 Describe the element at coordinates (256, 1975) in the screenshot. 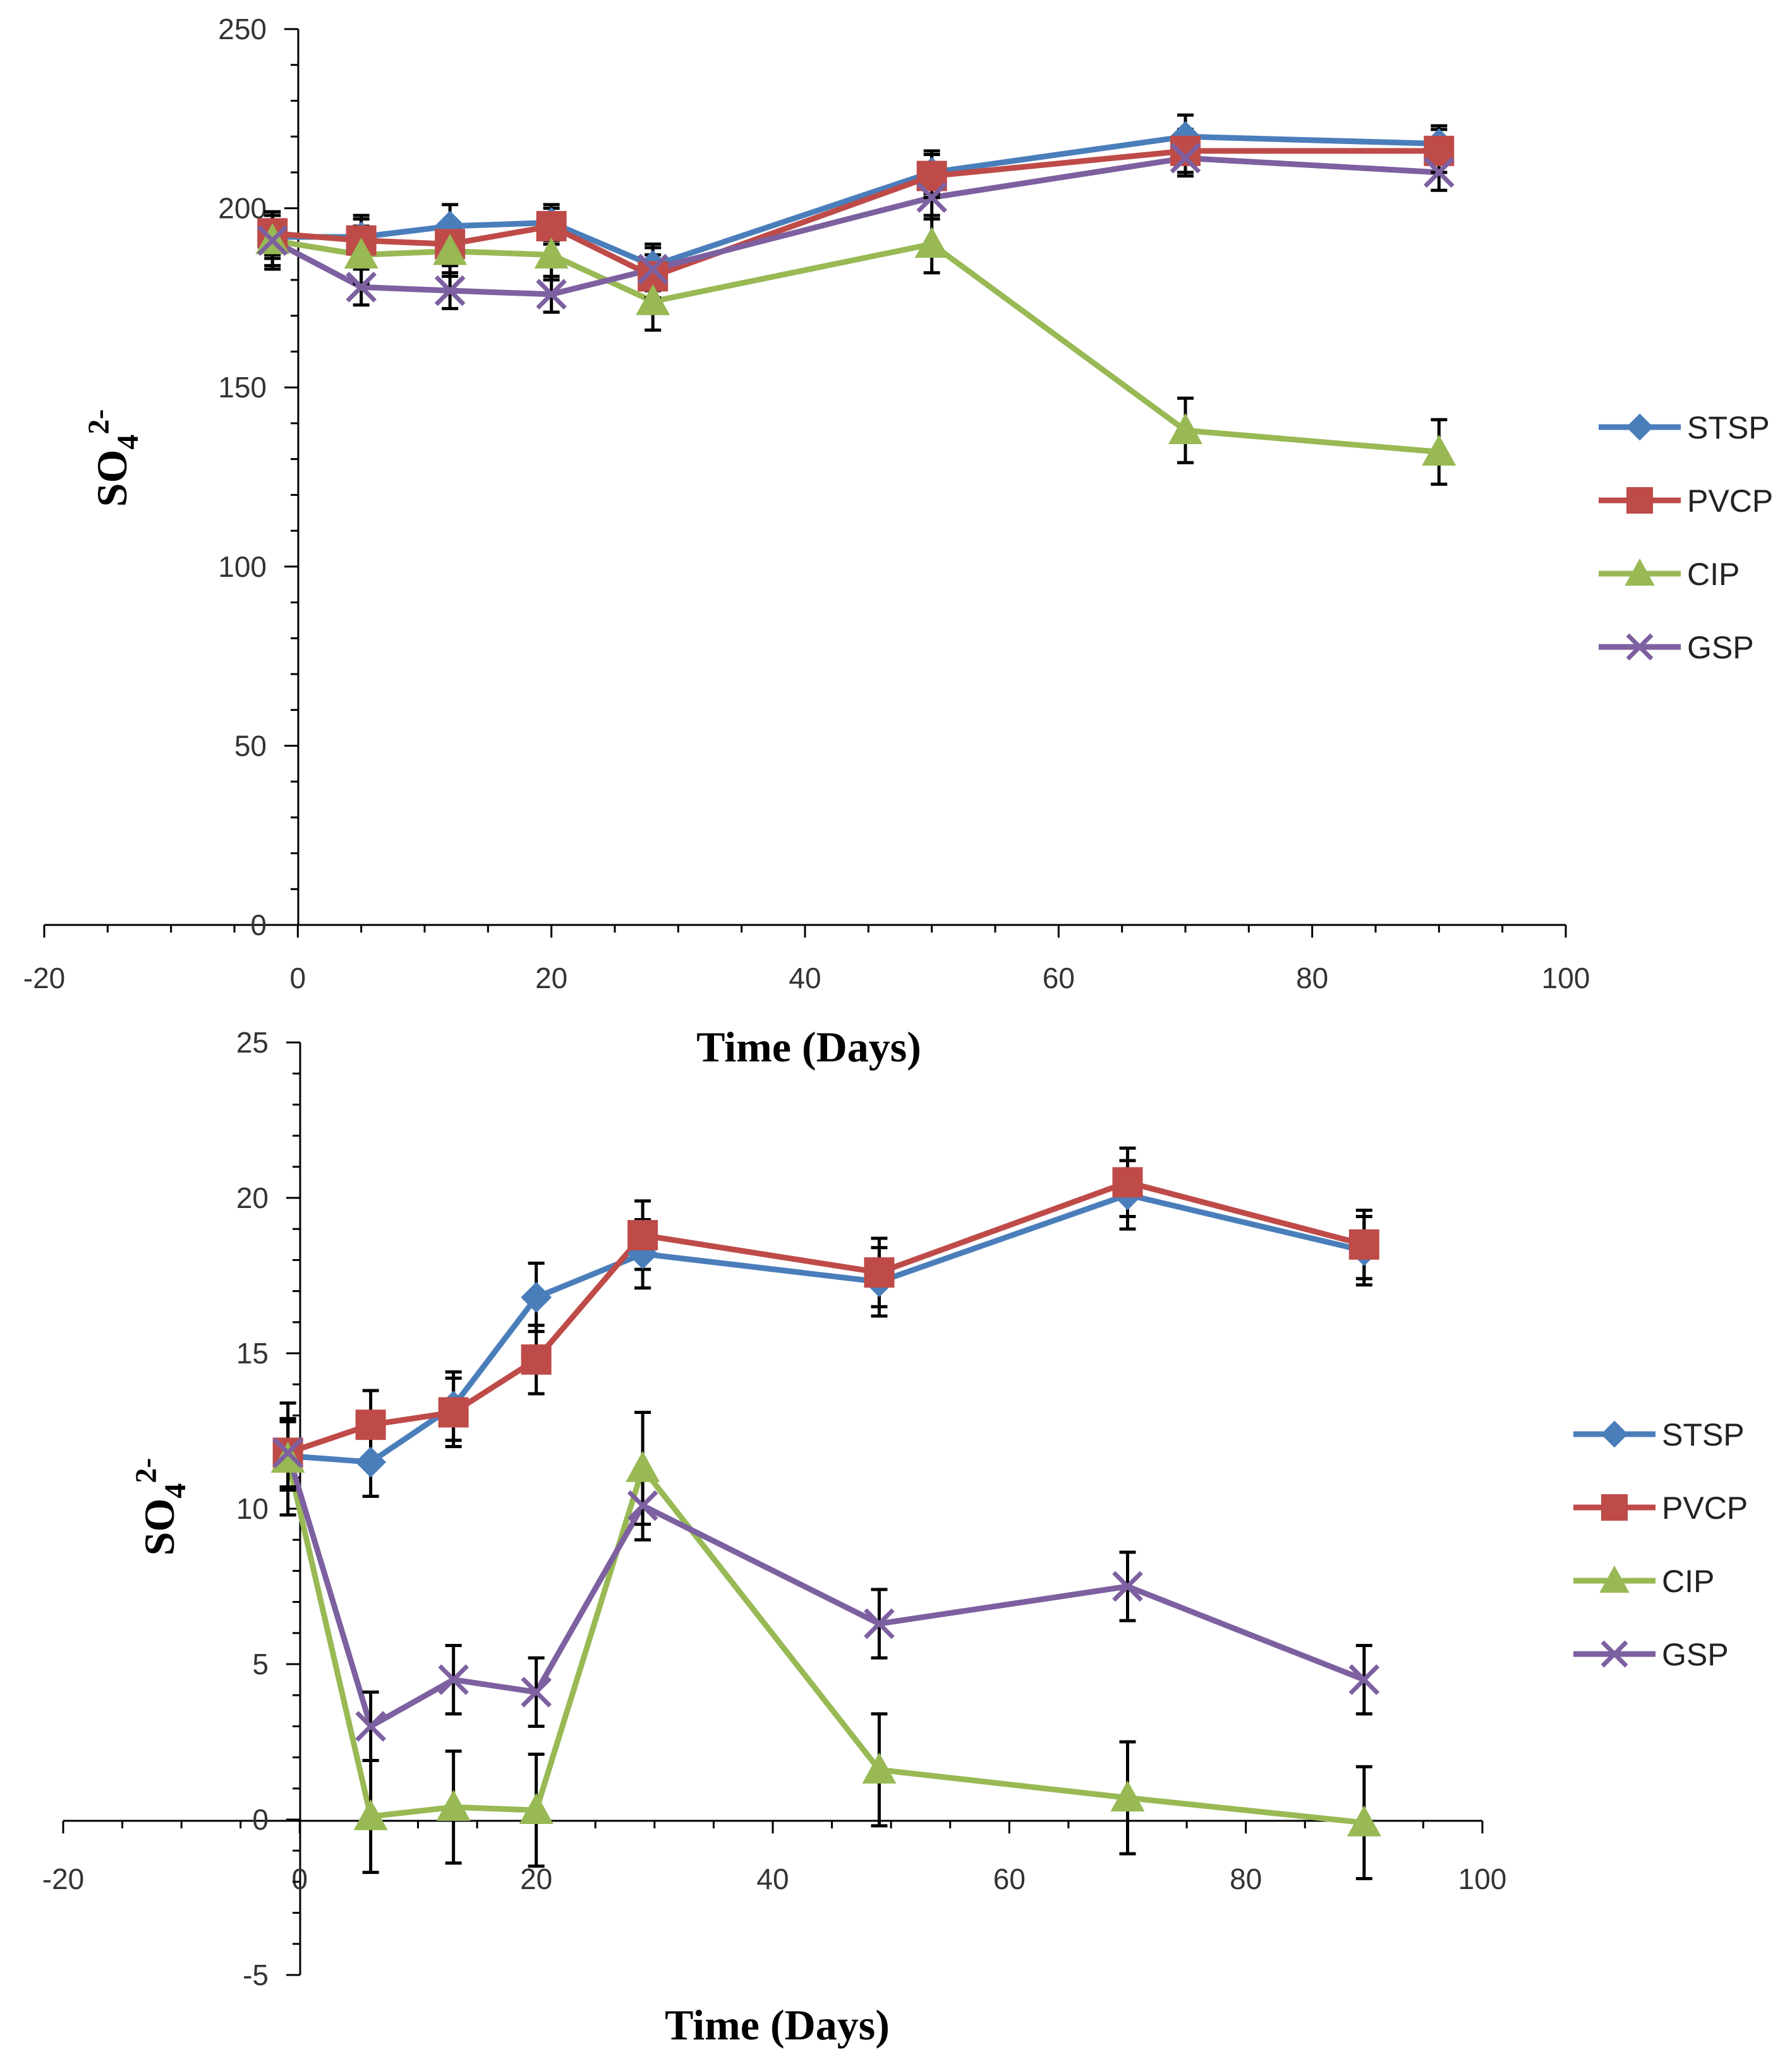

I see `y-tick-label-bottom: -5` at that location.